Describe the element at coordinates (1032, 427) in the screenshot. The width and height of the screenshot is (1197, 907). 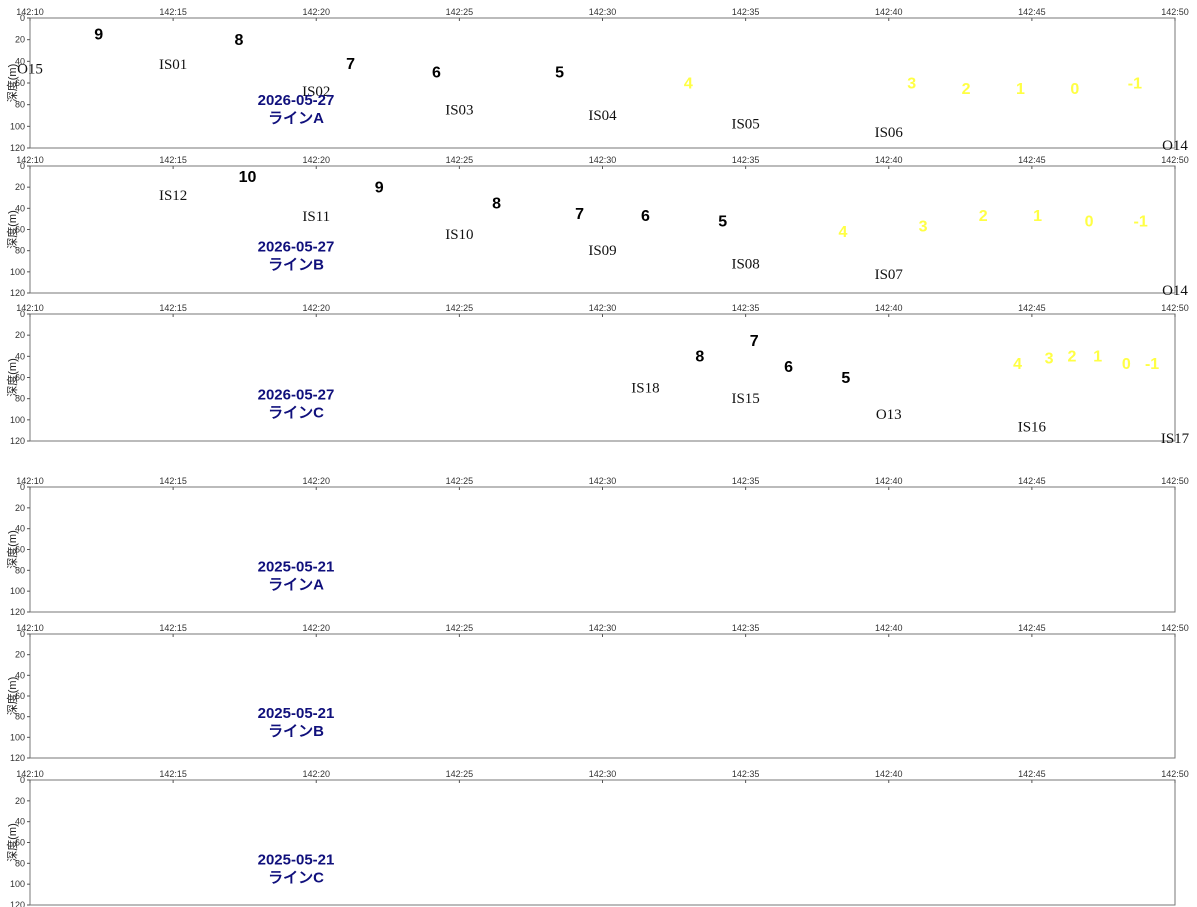
I see `station-label: IS16` at that location.